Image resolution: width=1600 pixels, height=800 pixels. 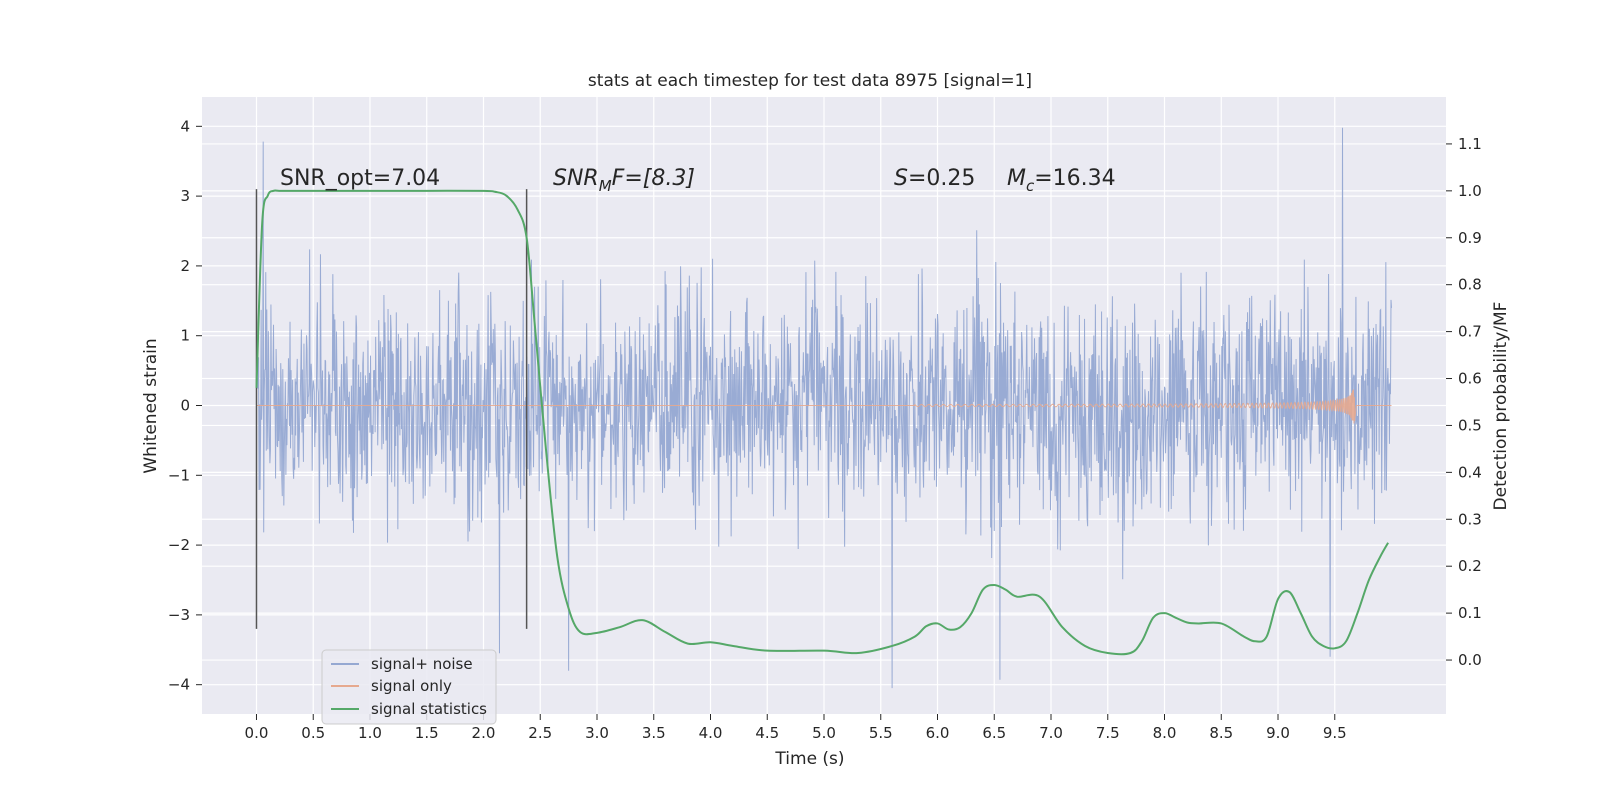 What do you see at coordinates (1501, 406) in the screenshot?
I see `y2-axis-label: Detection probability/MF` at bounding box center [1501, 406].